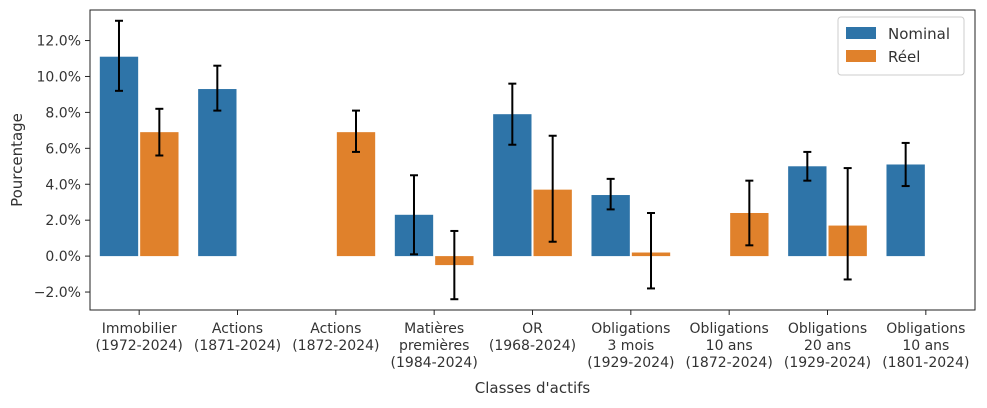 The width and height of the screenshot is (987, 408). I want to click on y-tick-label: 0.0%, so click(63, 257).